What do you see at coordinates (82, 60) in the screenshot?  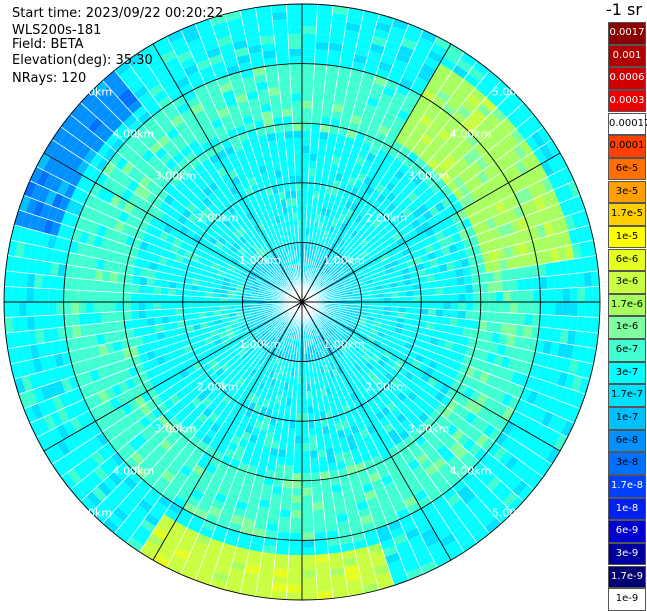 I see `elevation-text: Elevation(deg): 35.30` at bounding box center [82, 60].